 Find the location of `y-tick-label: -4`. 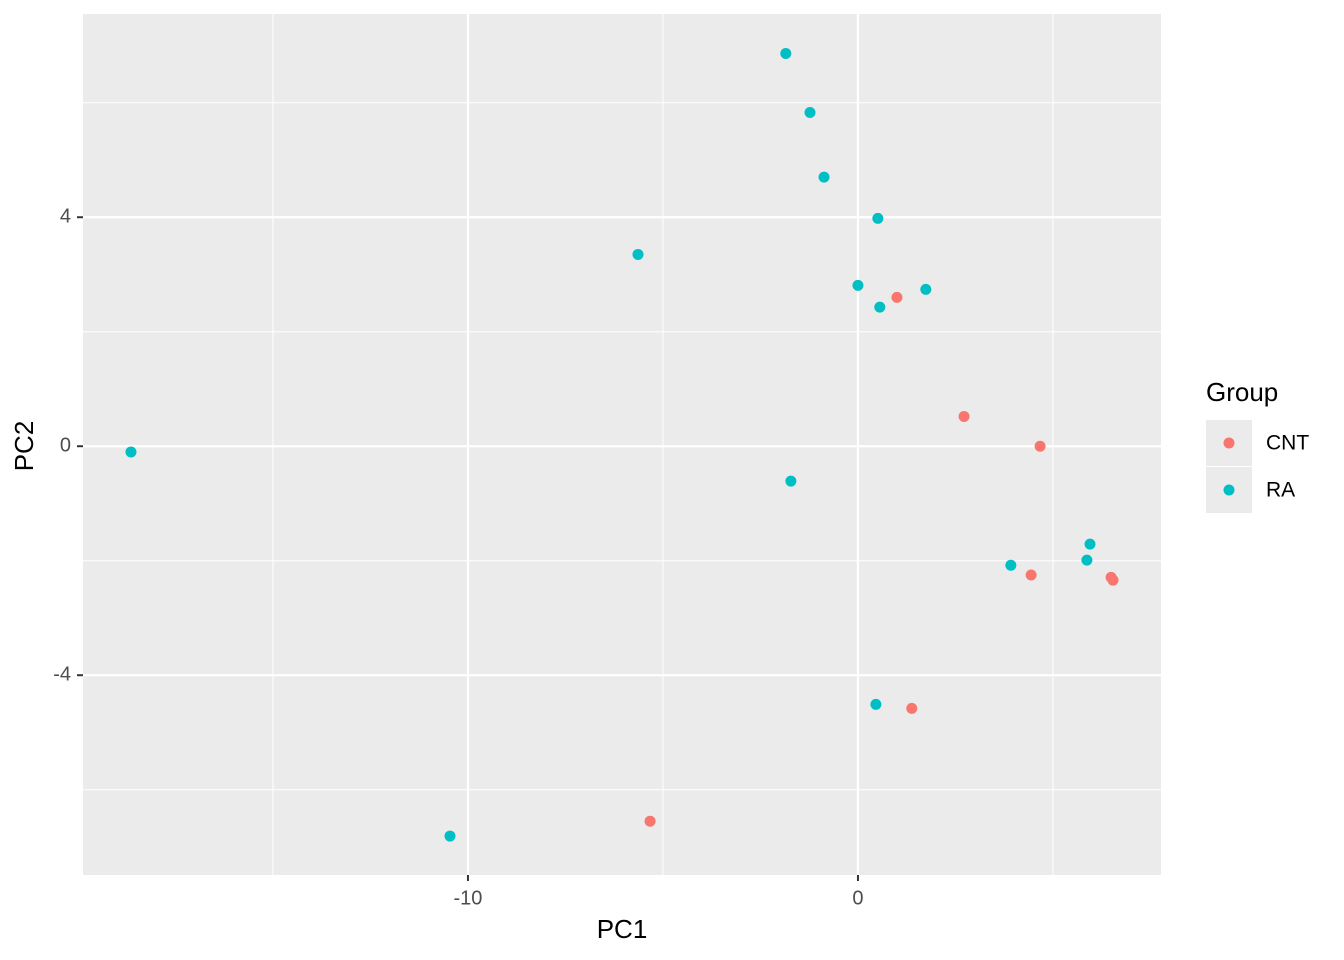

y-tick-label: -4 is located at coordinates (62, 674).